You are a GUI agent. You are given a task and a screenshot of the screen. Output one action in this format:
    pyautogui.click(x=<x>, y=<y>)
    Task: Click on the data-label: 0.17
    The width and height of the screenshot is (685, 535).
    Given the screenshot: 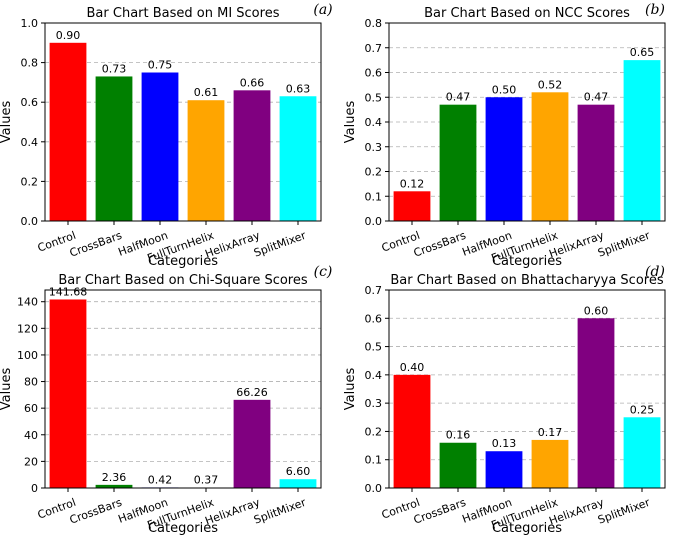 What is the action you would take?
    pyautogui.click(x=550, y=432)
    